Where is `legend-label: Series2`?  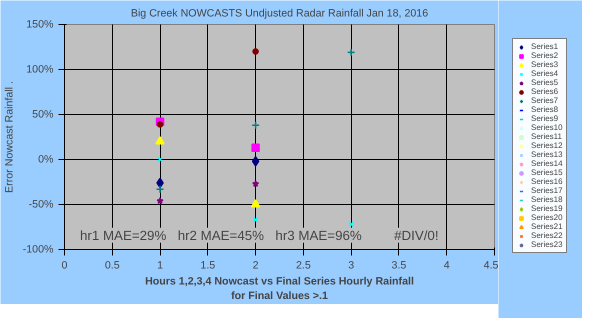 legend-label: Series2 is located at coordinates (544, 55).